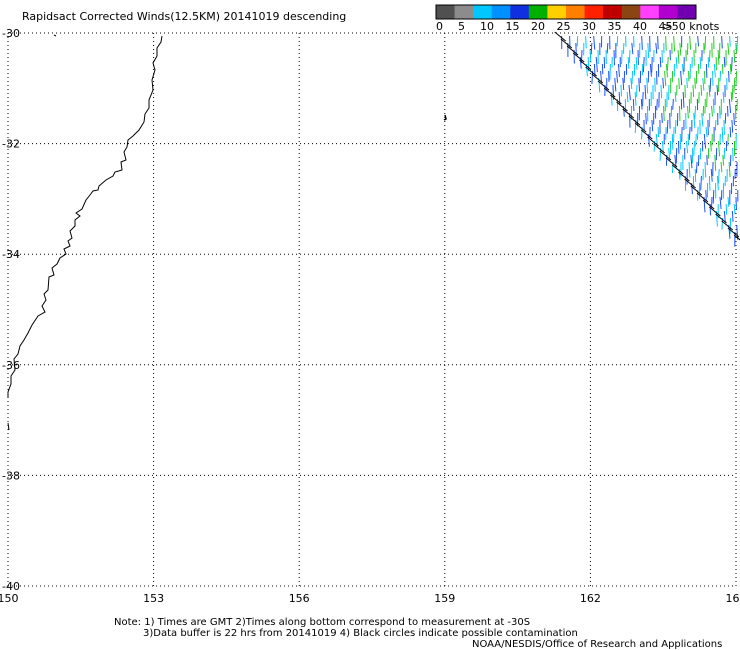 The height and width of the screenshot is (650, 740). I want to click on wind-speed-colorbar, so click(566, 12).